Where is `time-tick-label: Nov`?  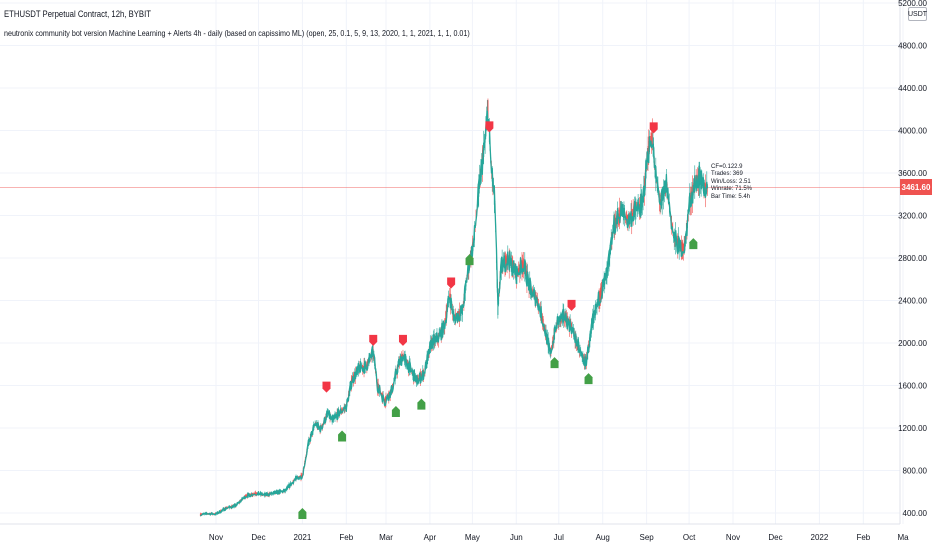 time-tick-label: Nov is located at coordinates (216, 537).